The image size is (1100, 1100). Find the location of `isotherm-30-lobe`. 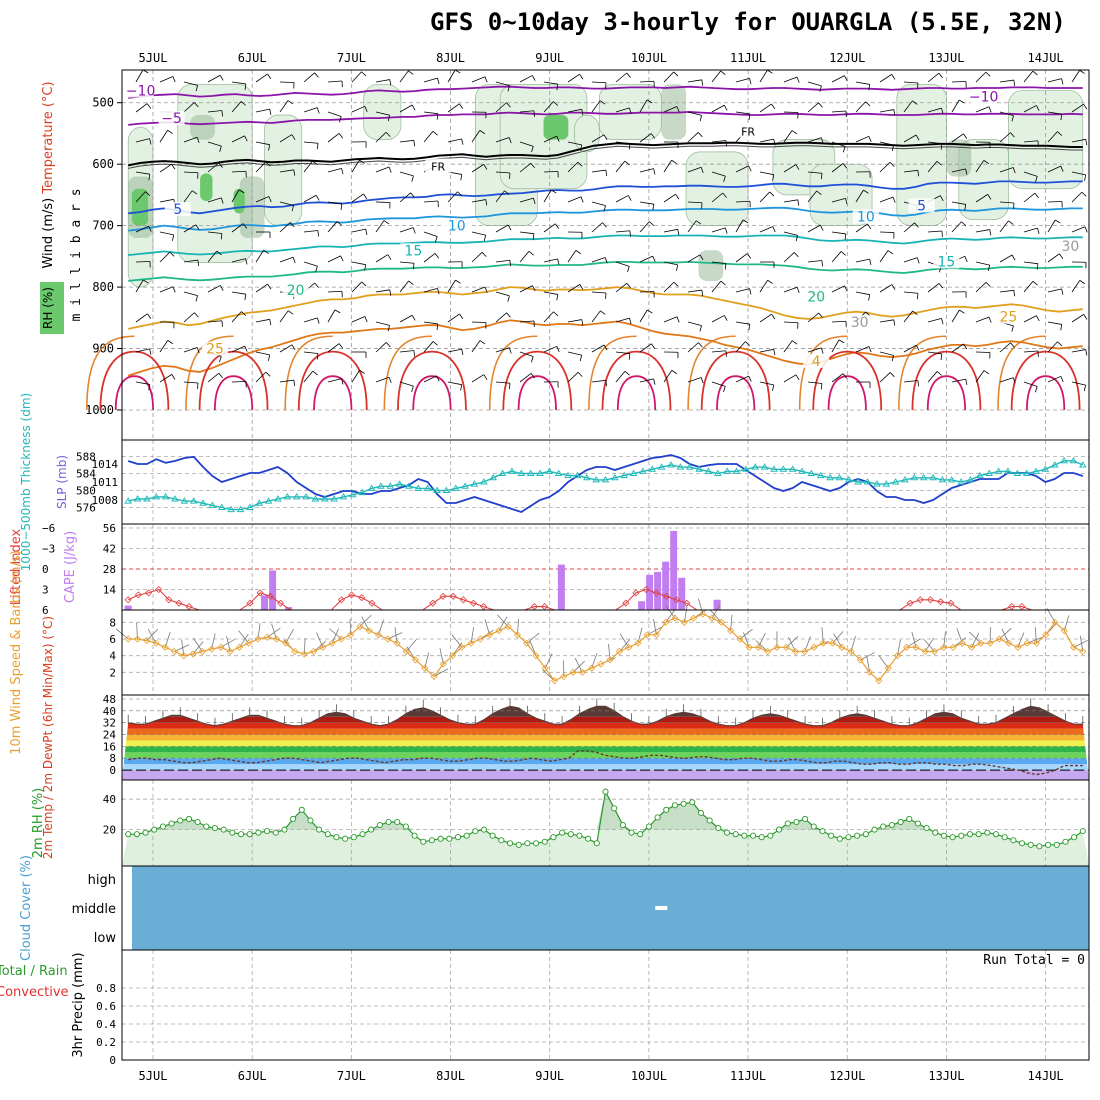

isotherm-30-lobe is located at coordinates (407, 373).